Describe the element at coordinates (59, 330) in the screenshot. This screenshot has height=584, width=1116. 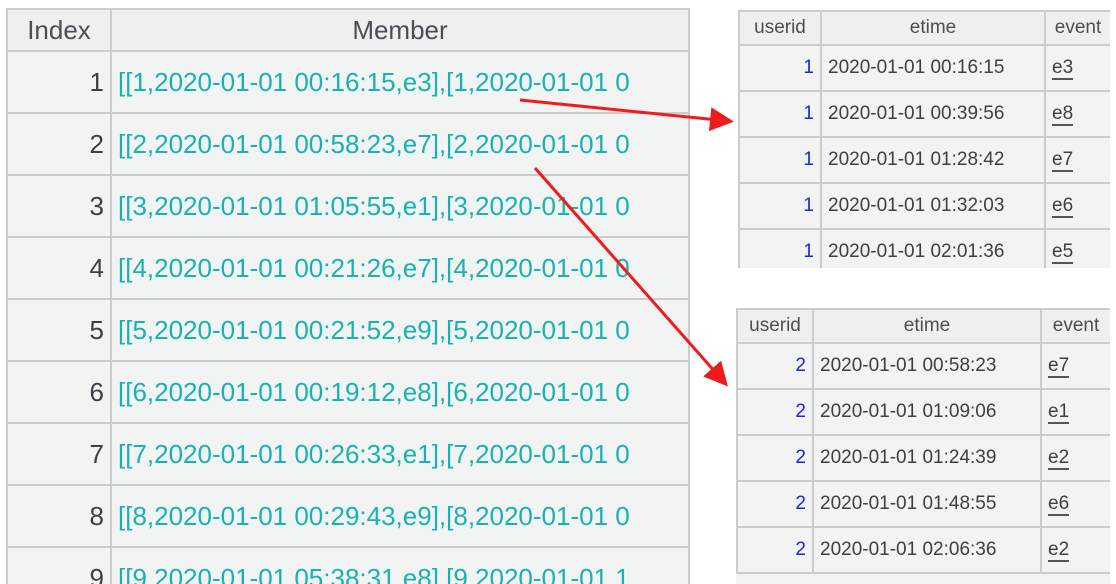
I see `row-index: 5` at that location.